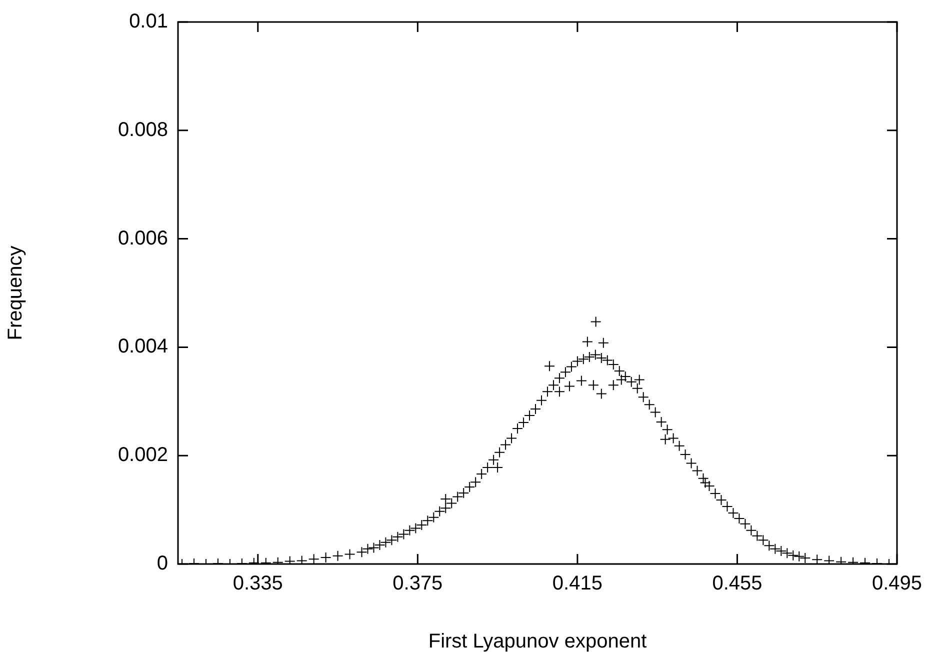  I want to click on y-axis-title: Frequency, so click(15, 293).